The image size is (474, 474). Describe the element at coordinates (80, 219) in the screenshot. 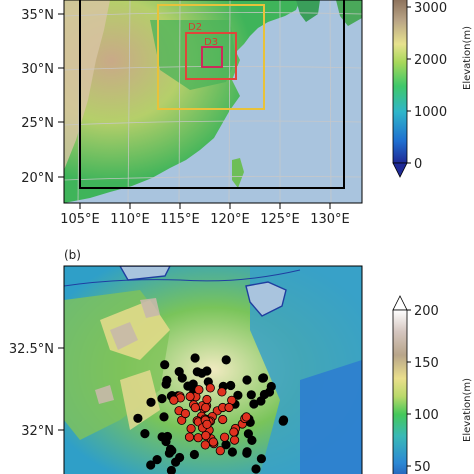

I see `lon-tick-105e: 105°E` at that location.